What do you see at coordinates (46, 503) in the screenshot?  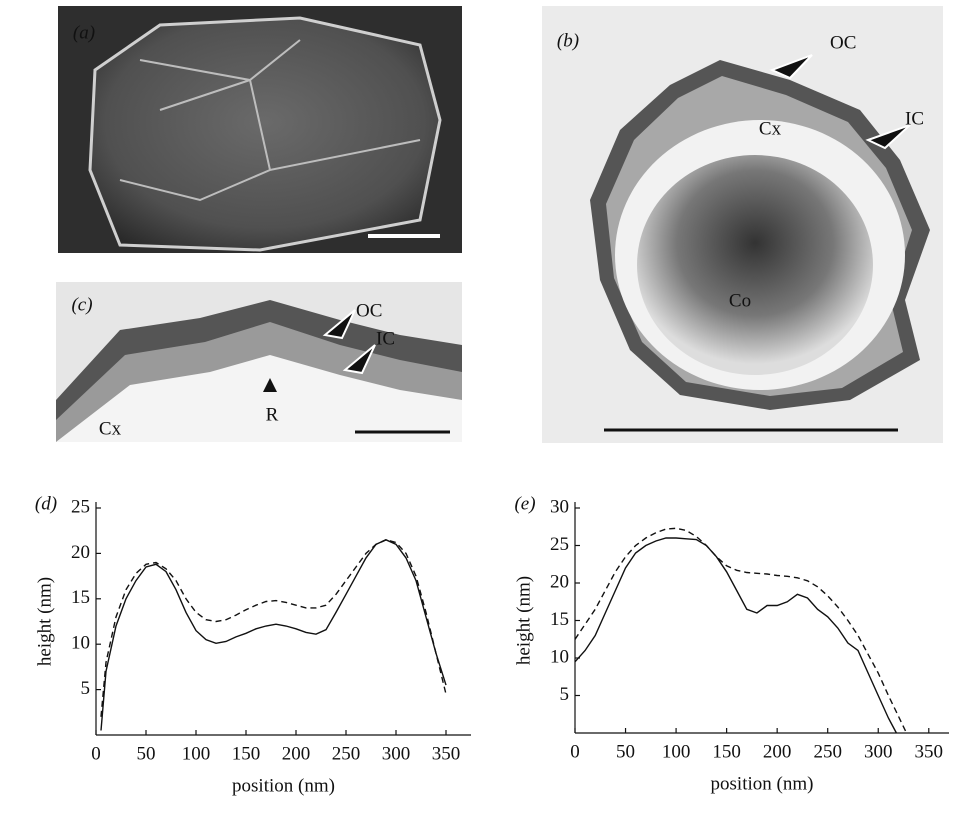 I see `panel-label: (d)` at bounding box center [46, 503].